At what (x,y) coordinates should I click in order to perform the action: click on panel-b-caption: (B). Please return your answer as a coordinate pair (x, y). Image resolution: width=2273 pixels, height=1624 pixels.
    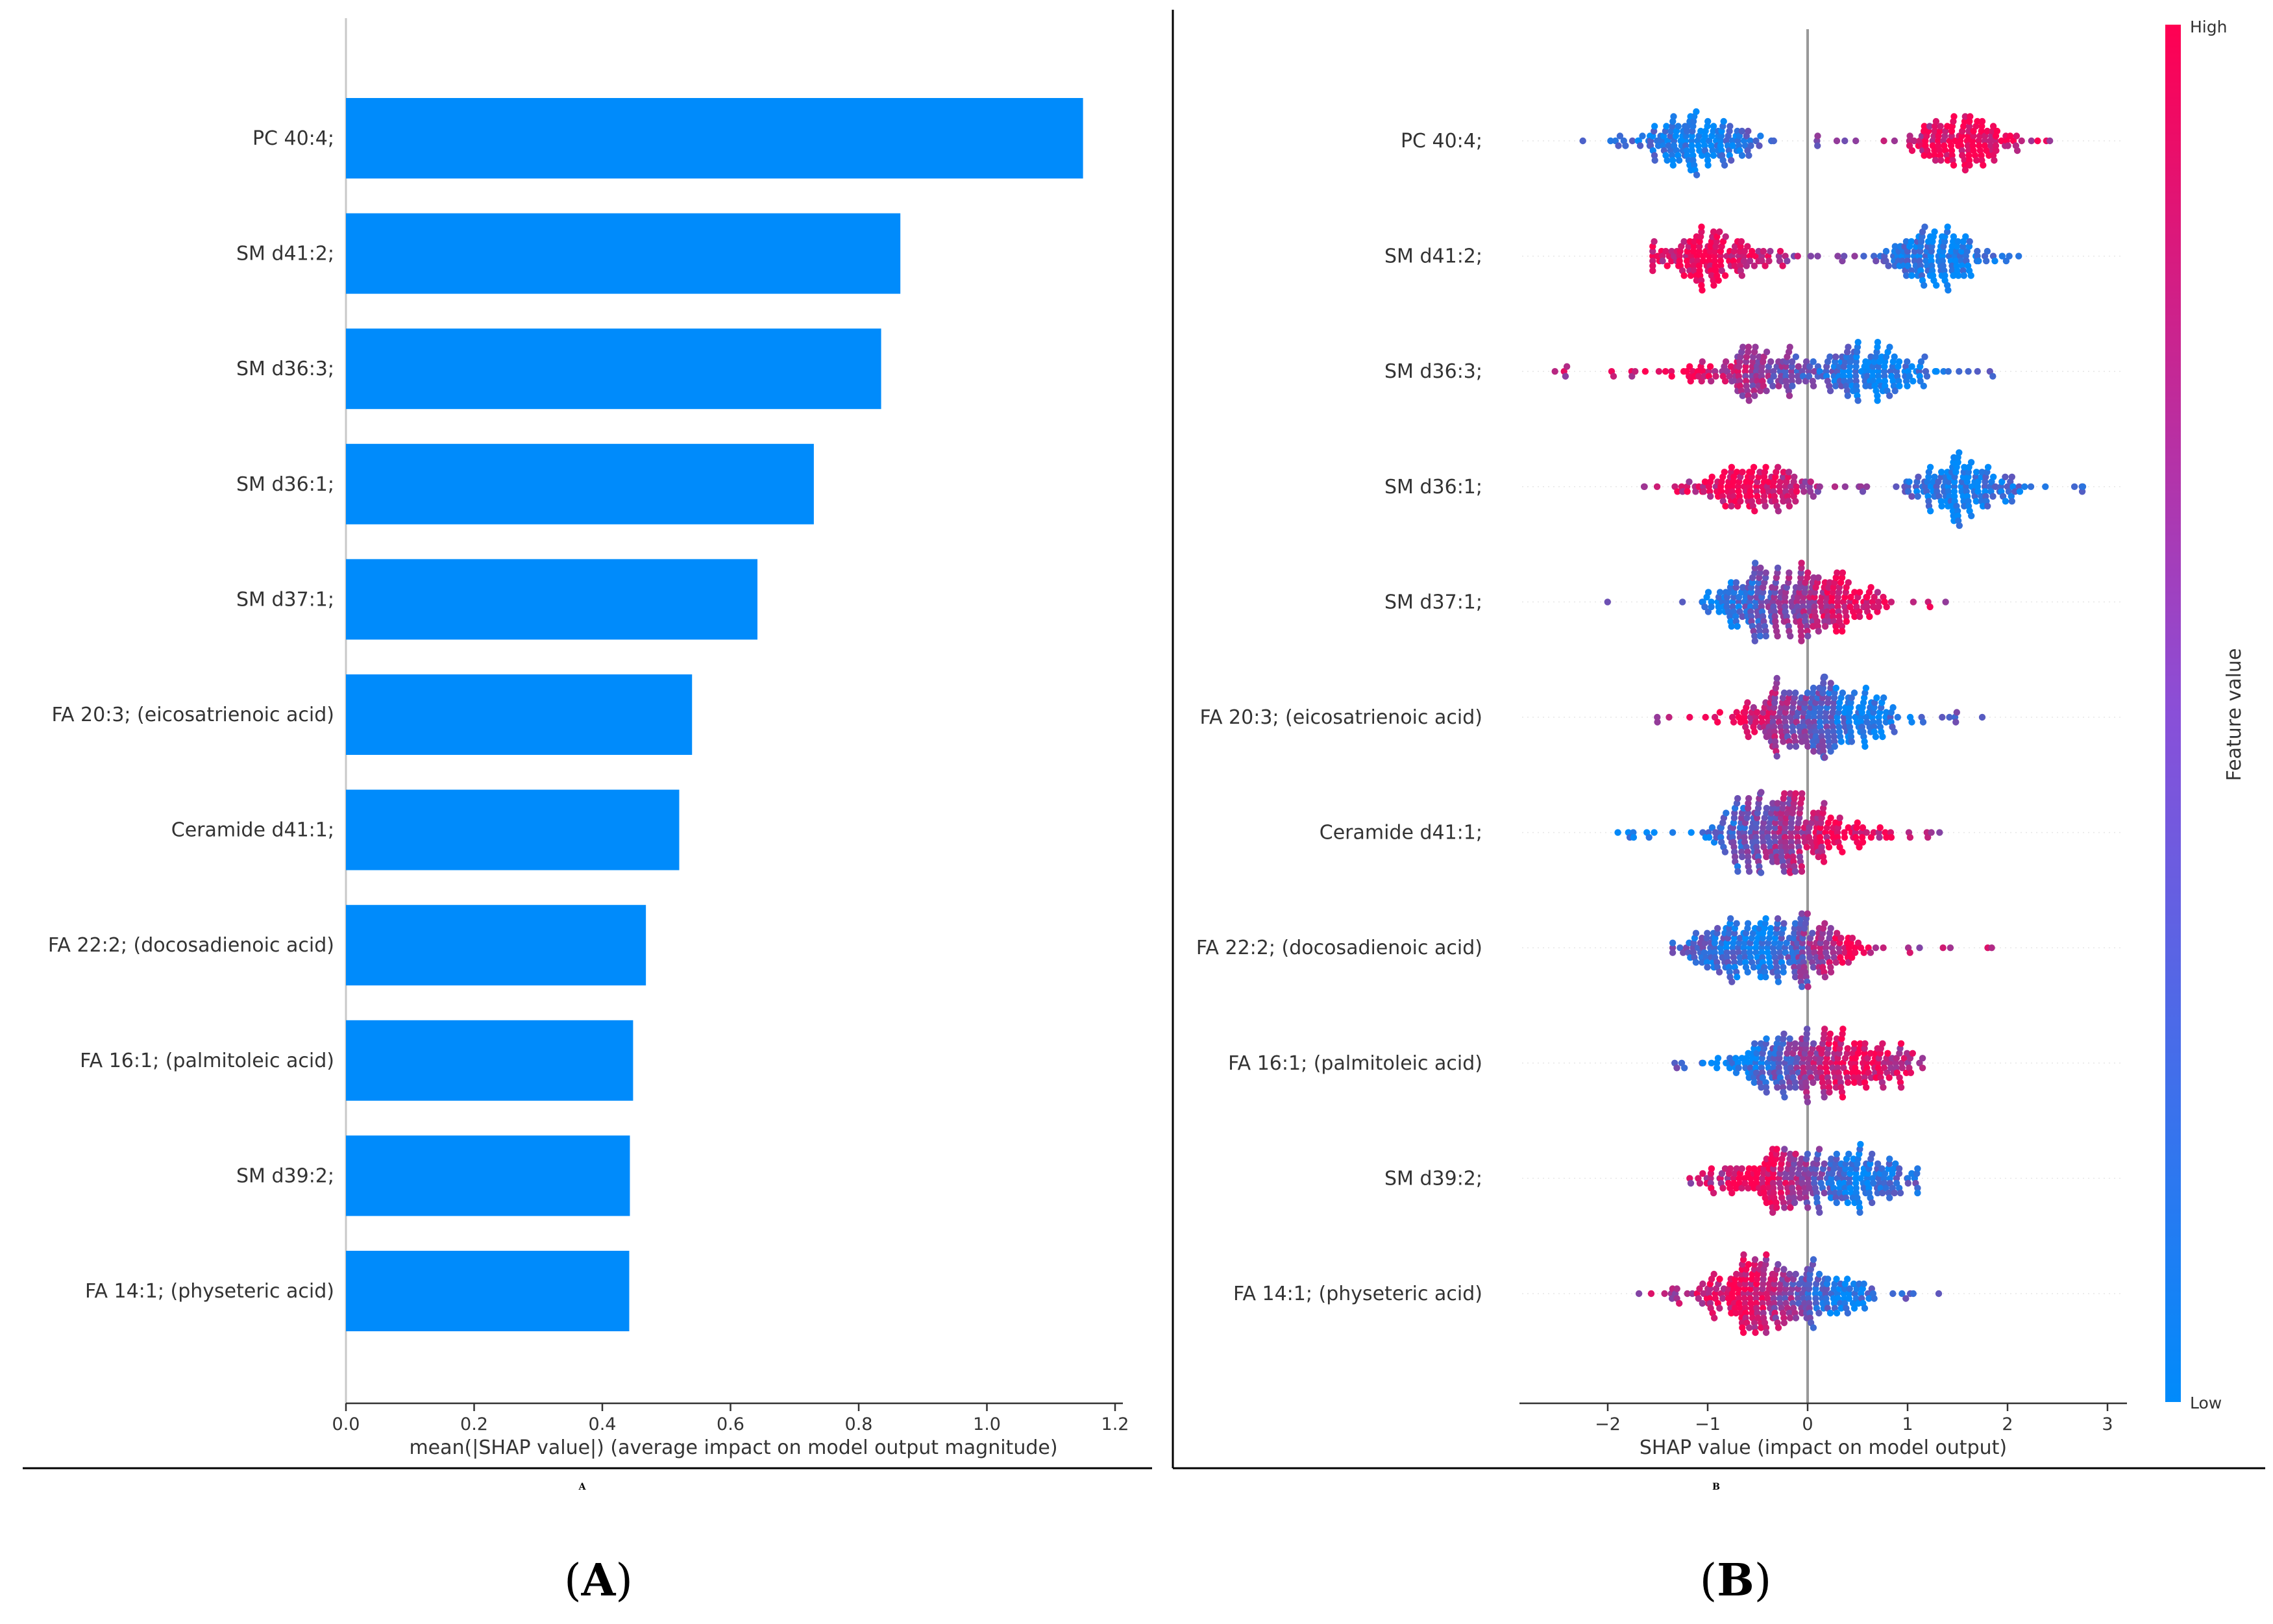
    Looking at the image, I should click on (1736, 1580).